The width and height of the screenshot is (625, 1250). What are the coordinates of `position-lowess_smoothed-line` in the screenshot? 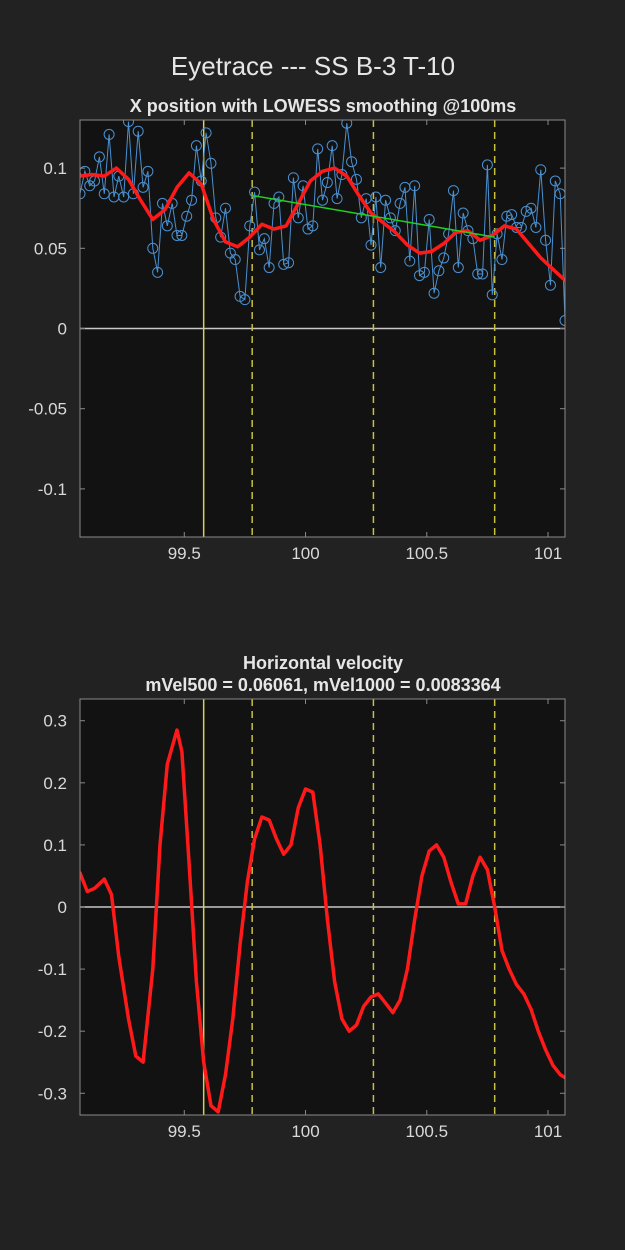 It's located at (322, 224).